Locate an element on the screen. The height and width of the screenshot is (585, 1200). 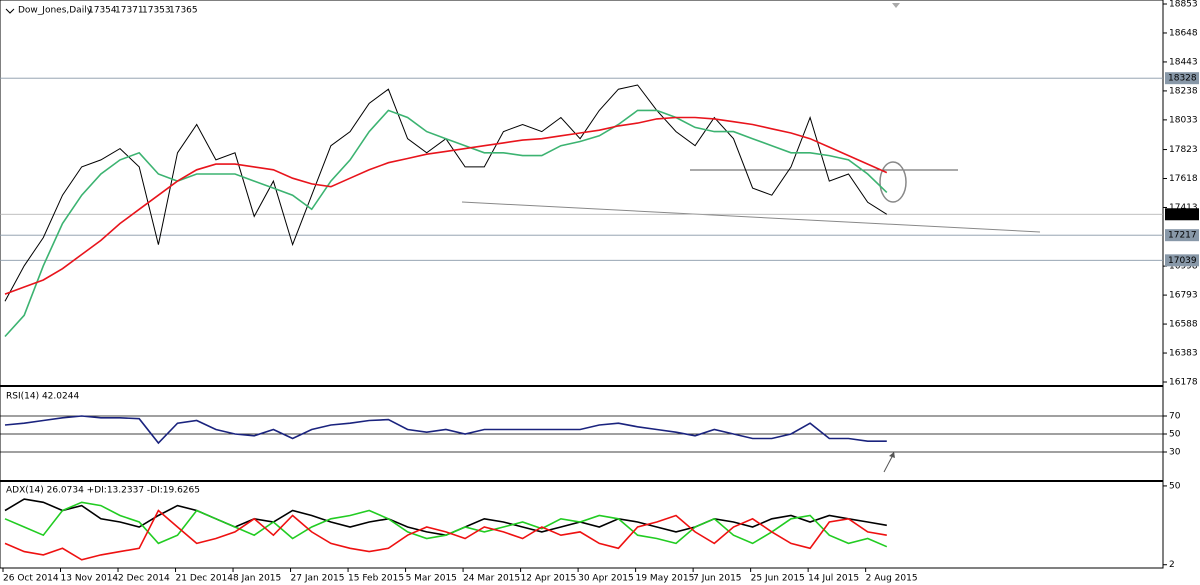
last-price-box is located at coordinates (1182, 214).